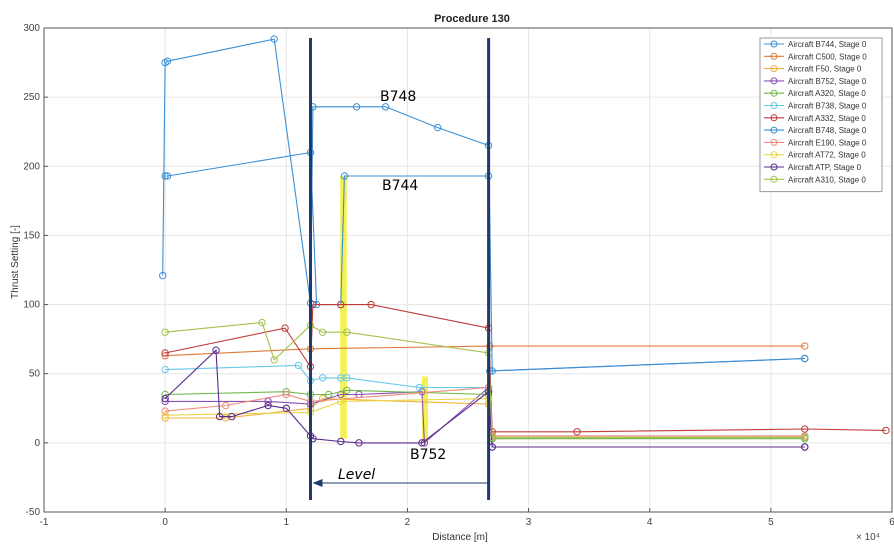 Image resolution: width=894 pixels, height=546 pixels. Describe the element at coordinates (287, 522) in the screenshot. I see `x-tick-label: 1` at that location.